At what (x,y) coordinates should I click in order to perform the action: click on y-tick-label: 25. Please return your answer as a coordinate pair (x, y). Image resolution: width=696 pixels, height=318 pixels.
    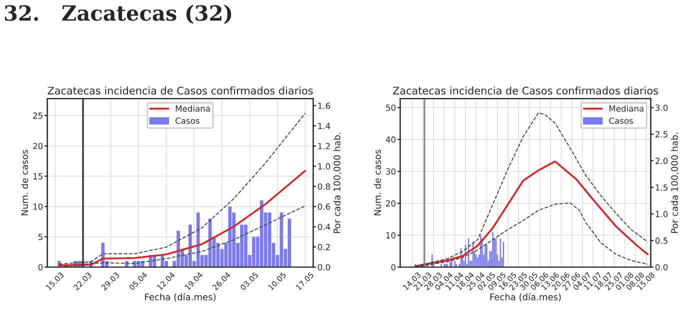
    Looking at the image, I should click on (37, 115).